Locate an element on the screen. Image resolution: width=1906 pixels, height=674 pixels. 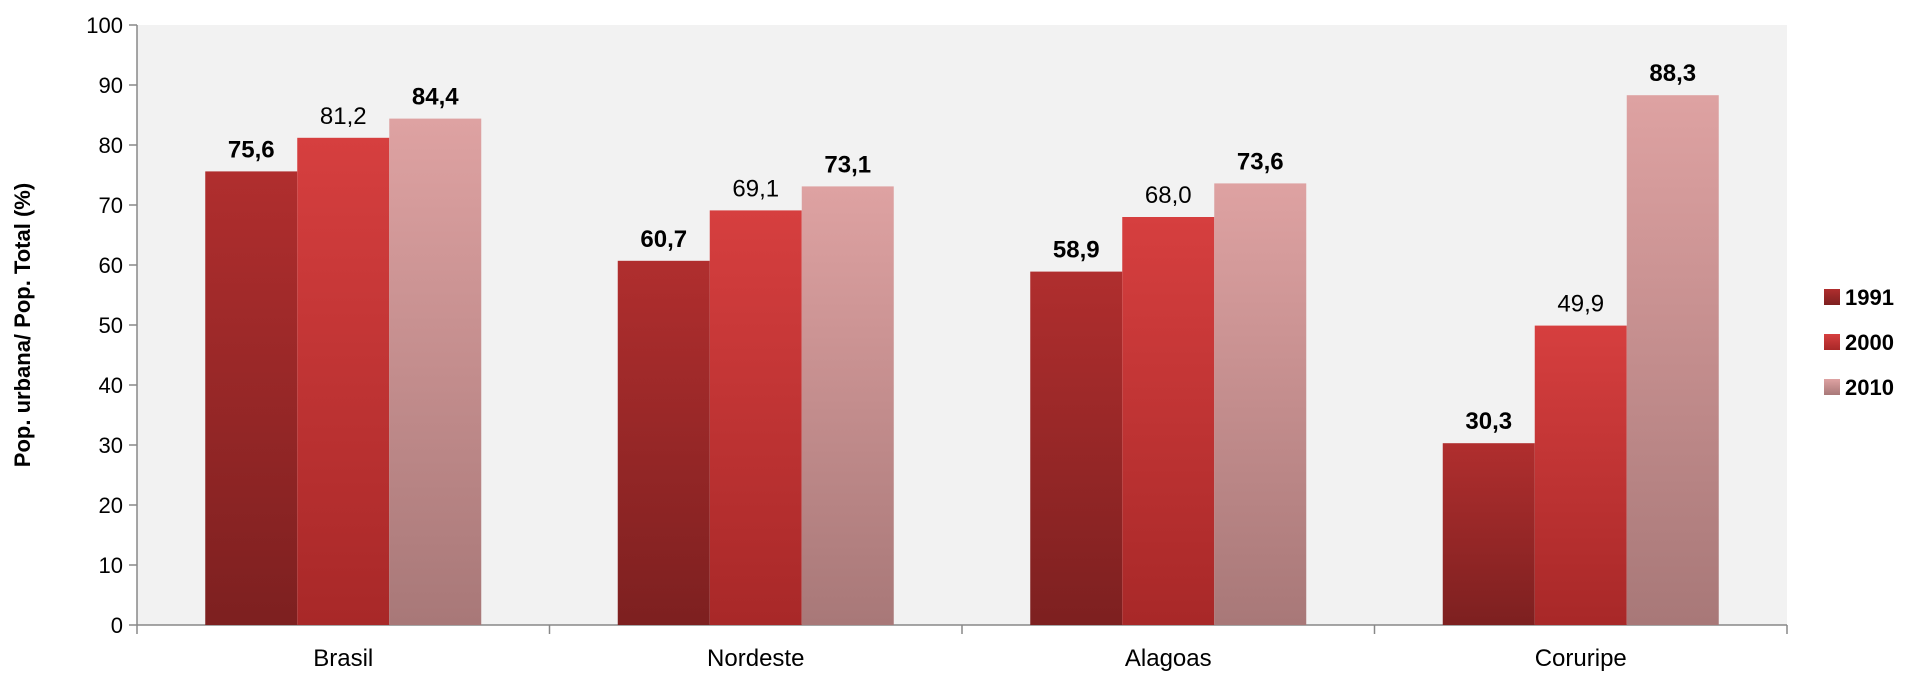
bar-2010-alagoas is located at coordinates (1260, 404).